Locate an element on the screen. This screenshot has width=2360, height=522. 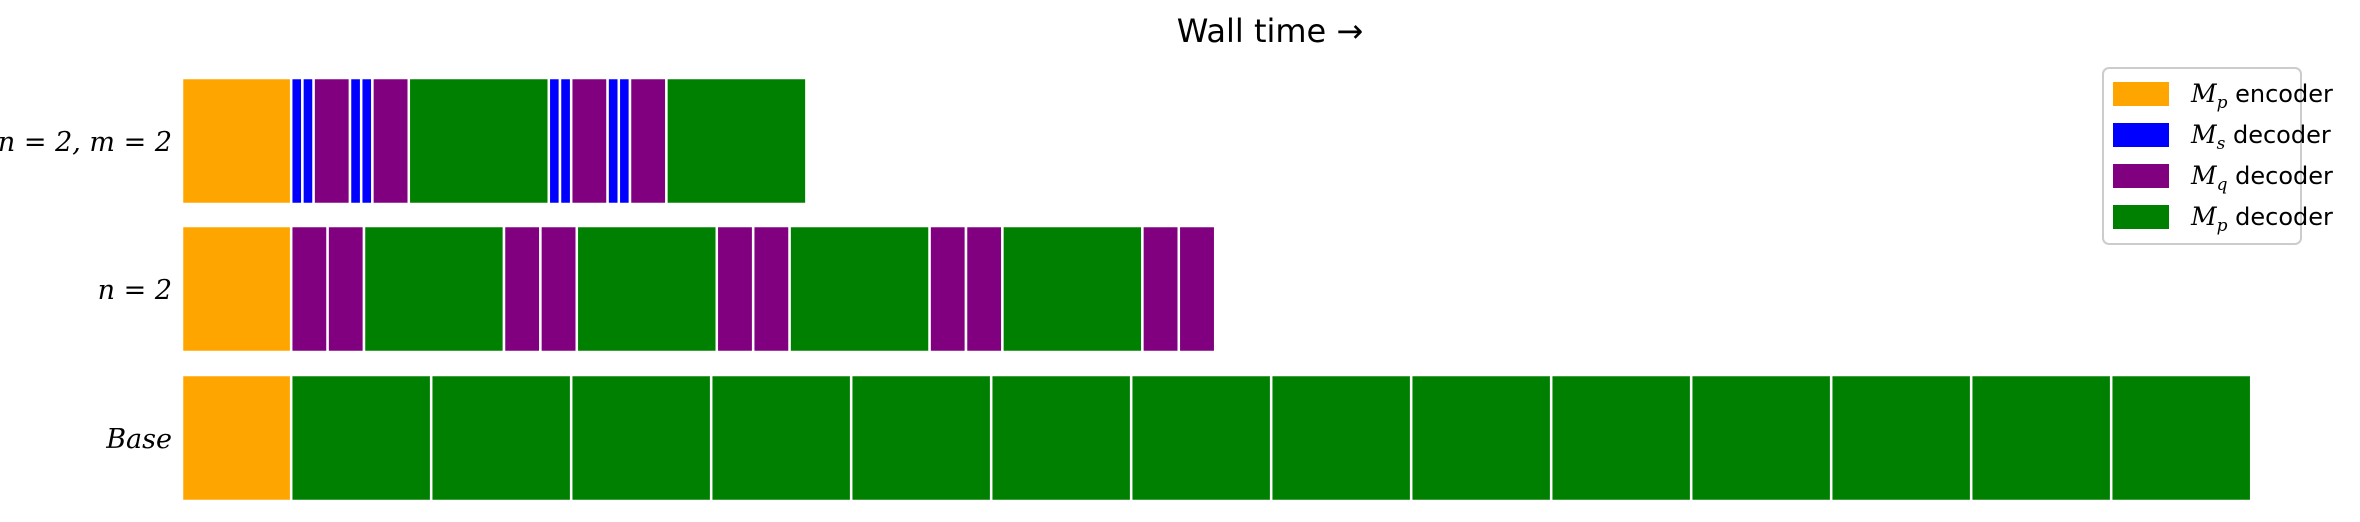
legend-label: Mp decoder is located at coordinates (2261, 219).